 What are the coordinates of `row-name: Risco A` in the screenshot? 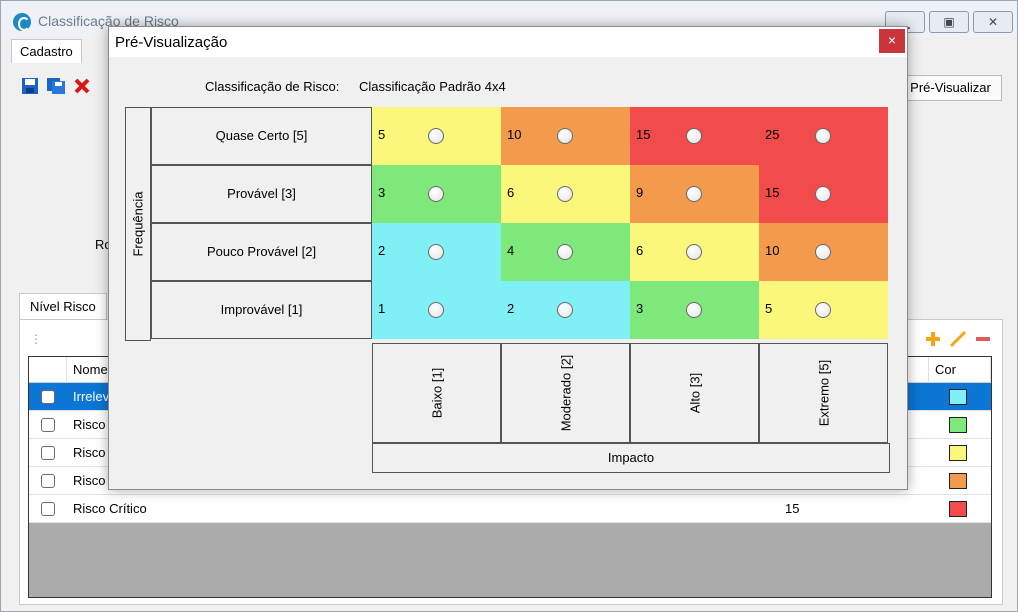 It's located at (95, 480).